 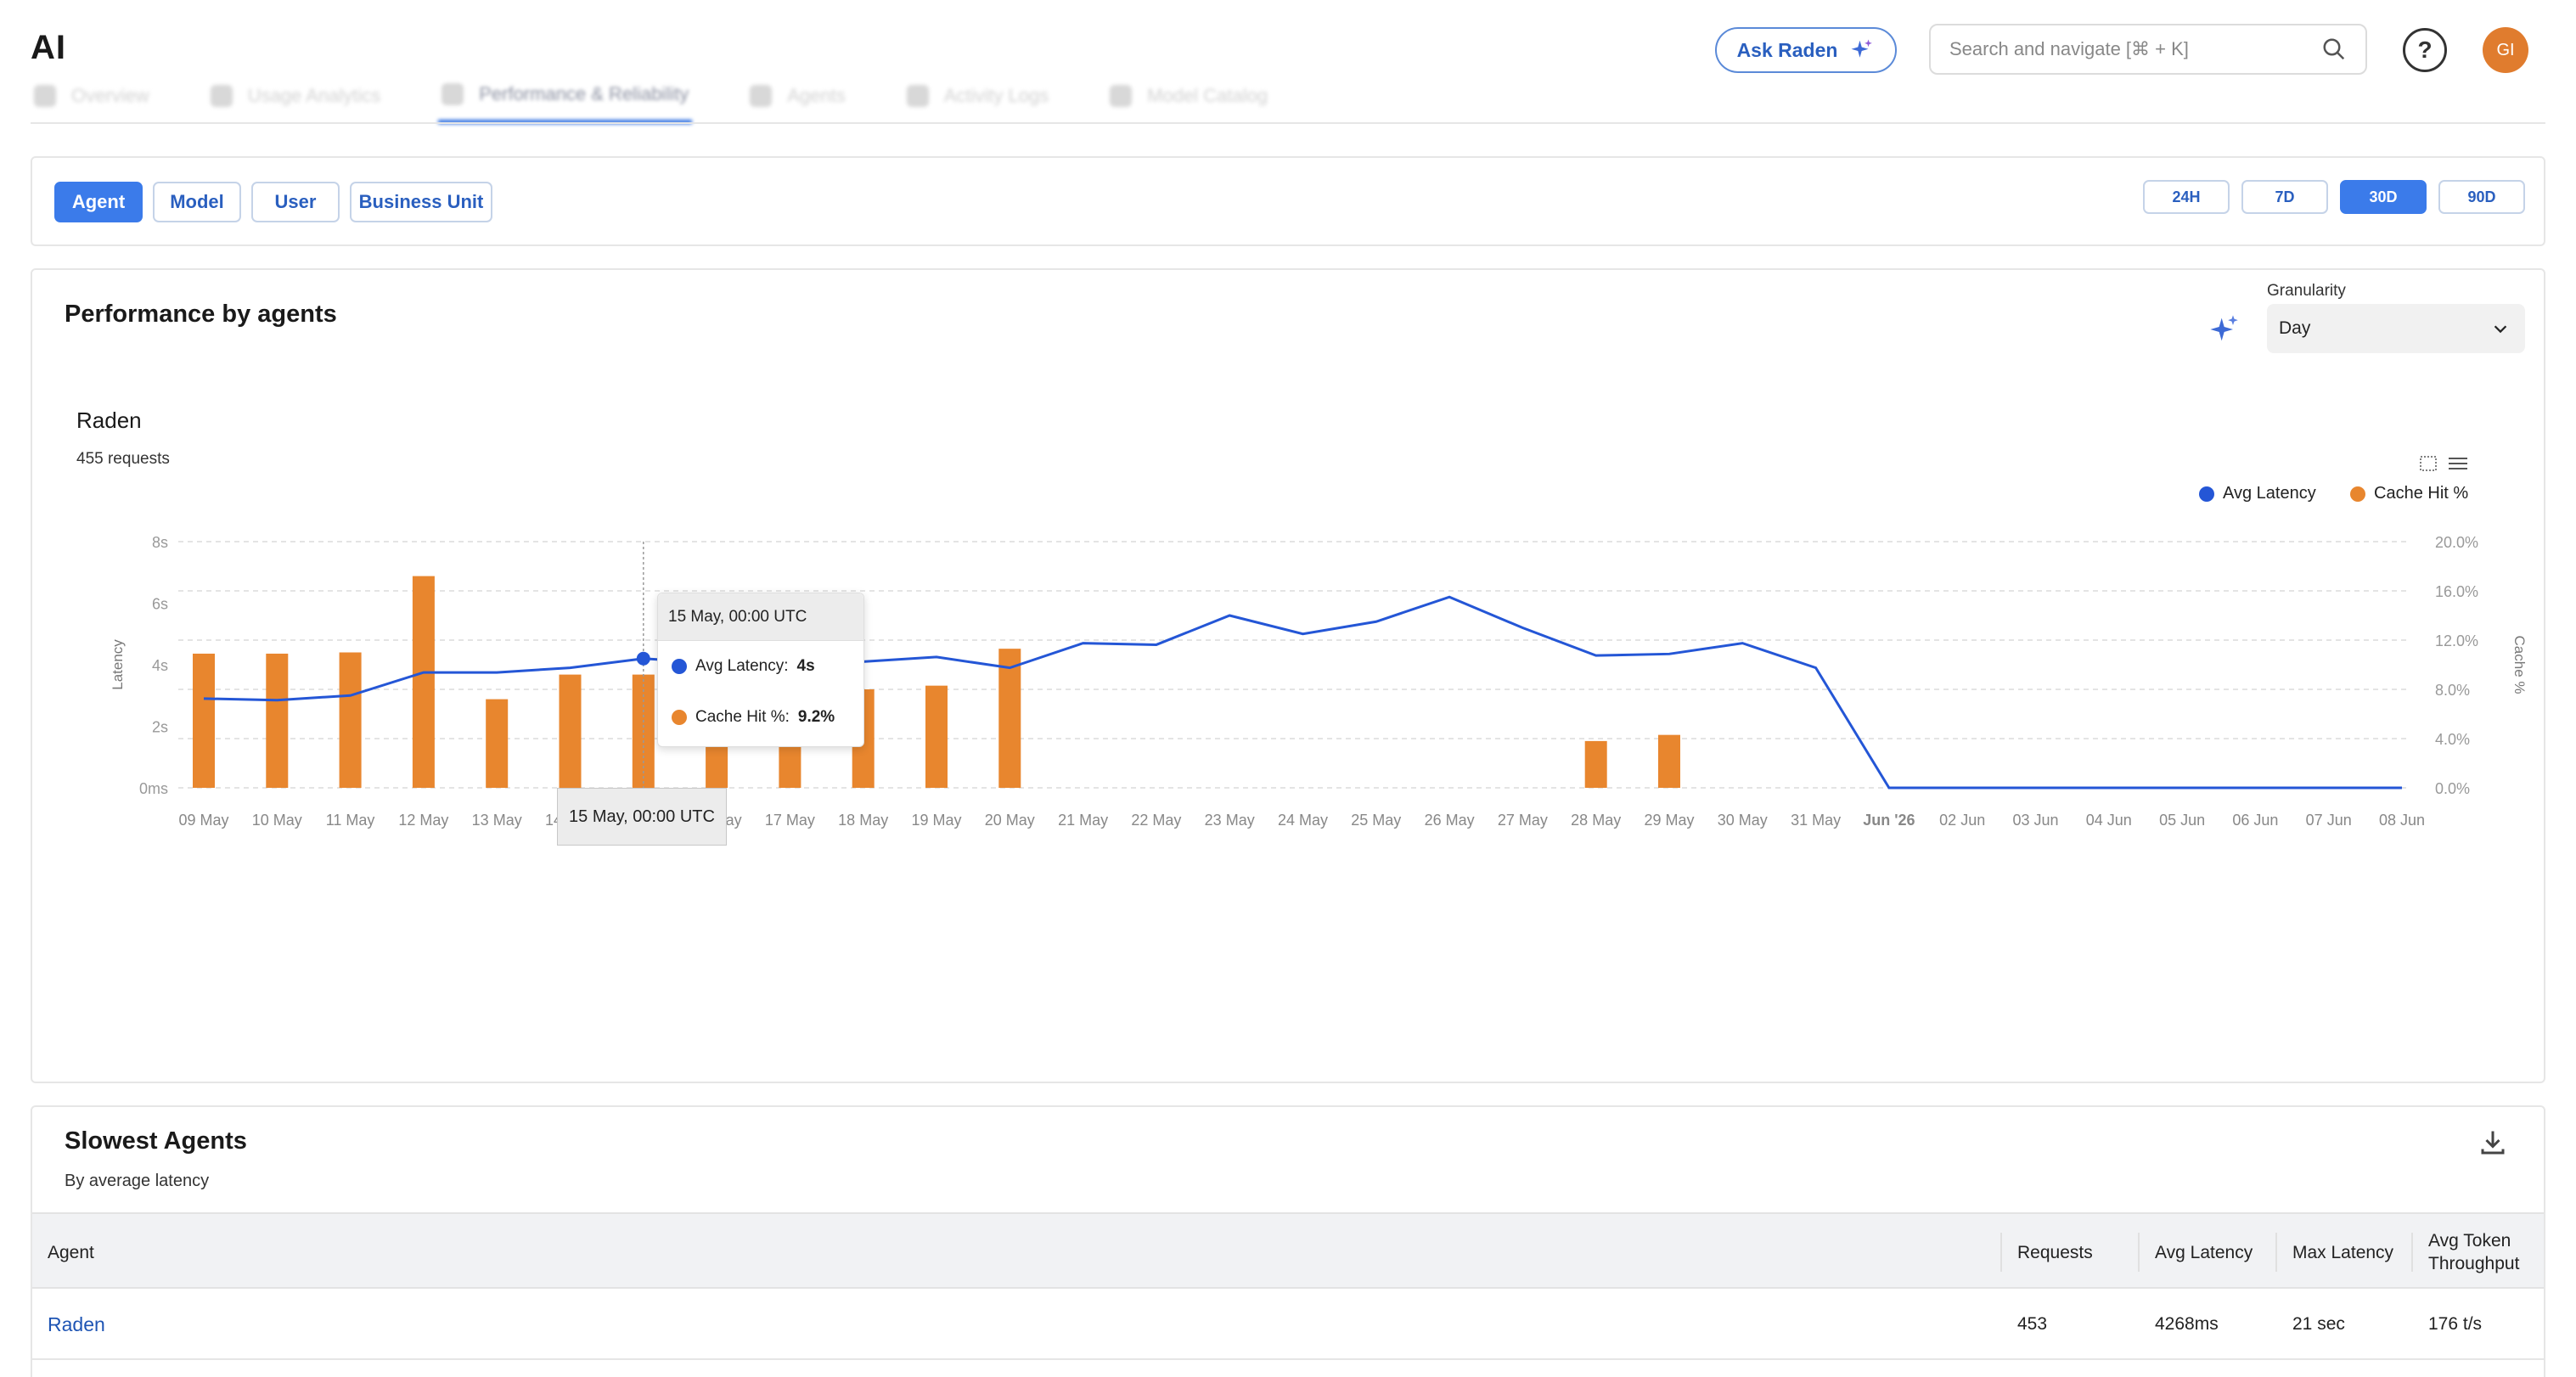 I want to click on col-agent: Agent, so click(x=71, y=1252).